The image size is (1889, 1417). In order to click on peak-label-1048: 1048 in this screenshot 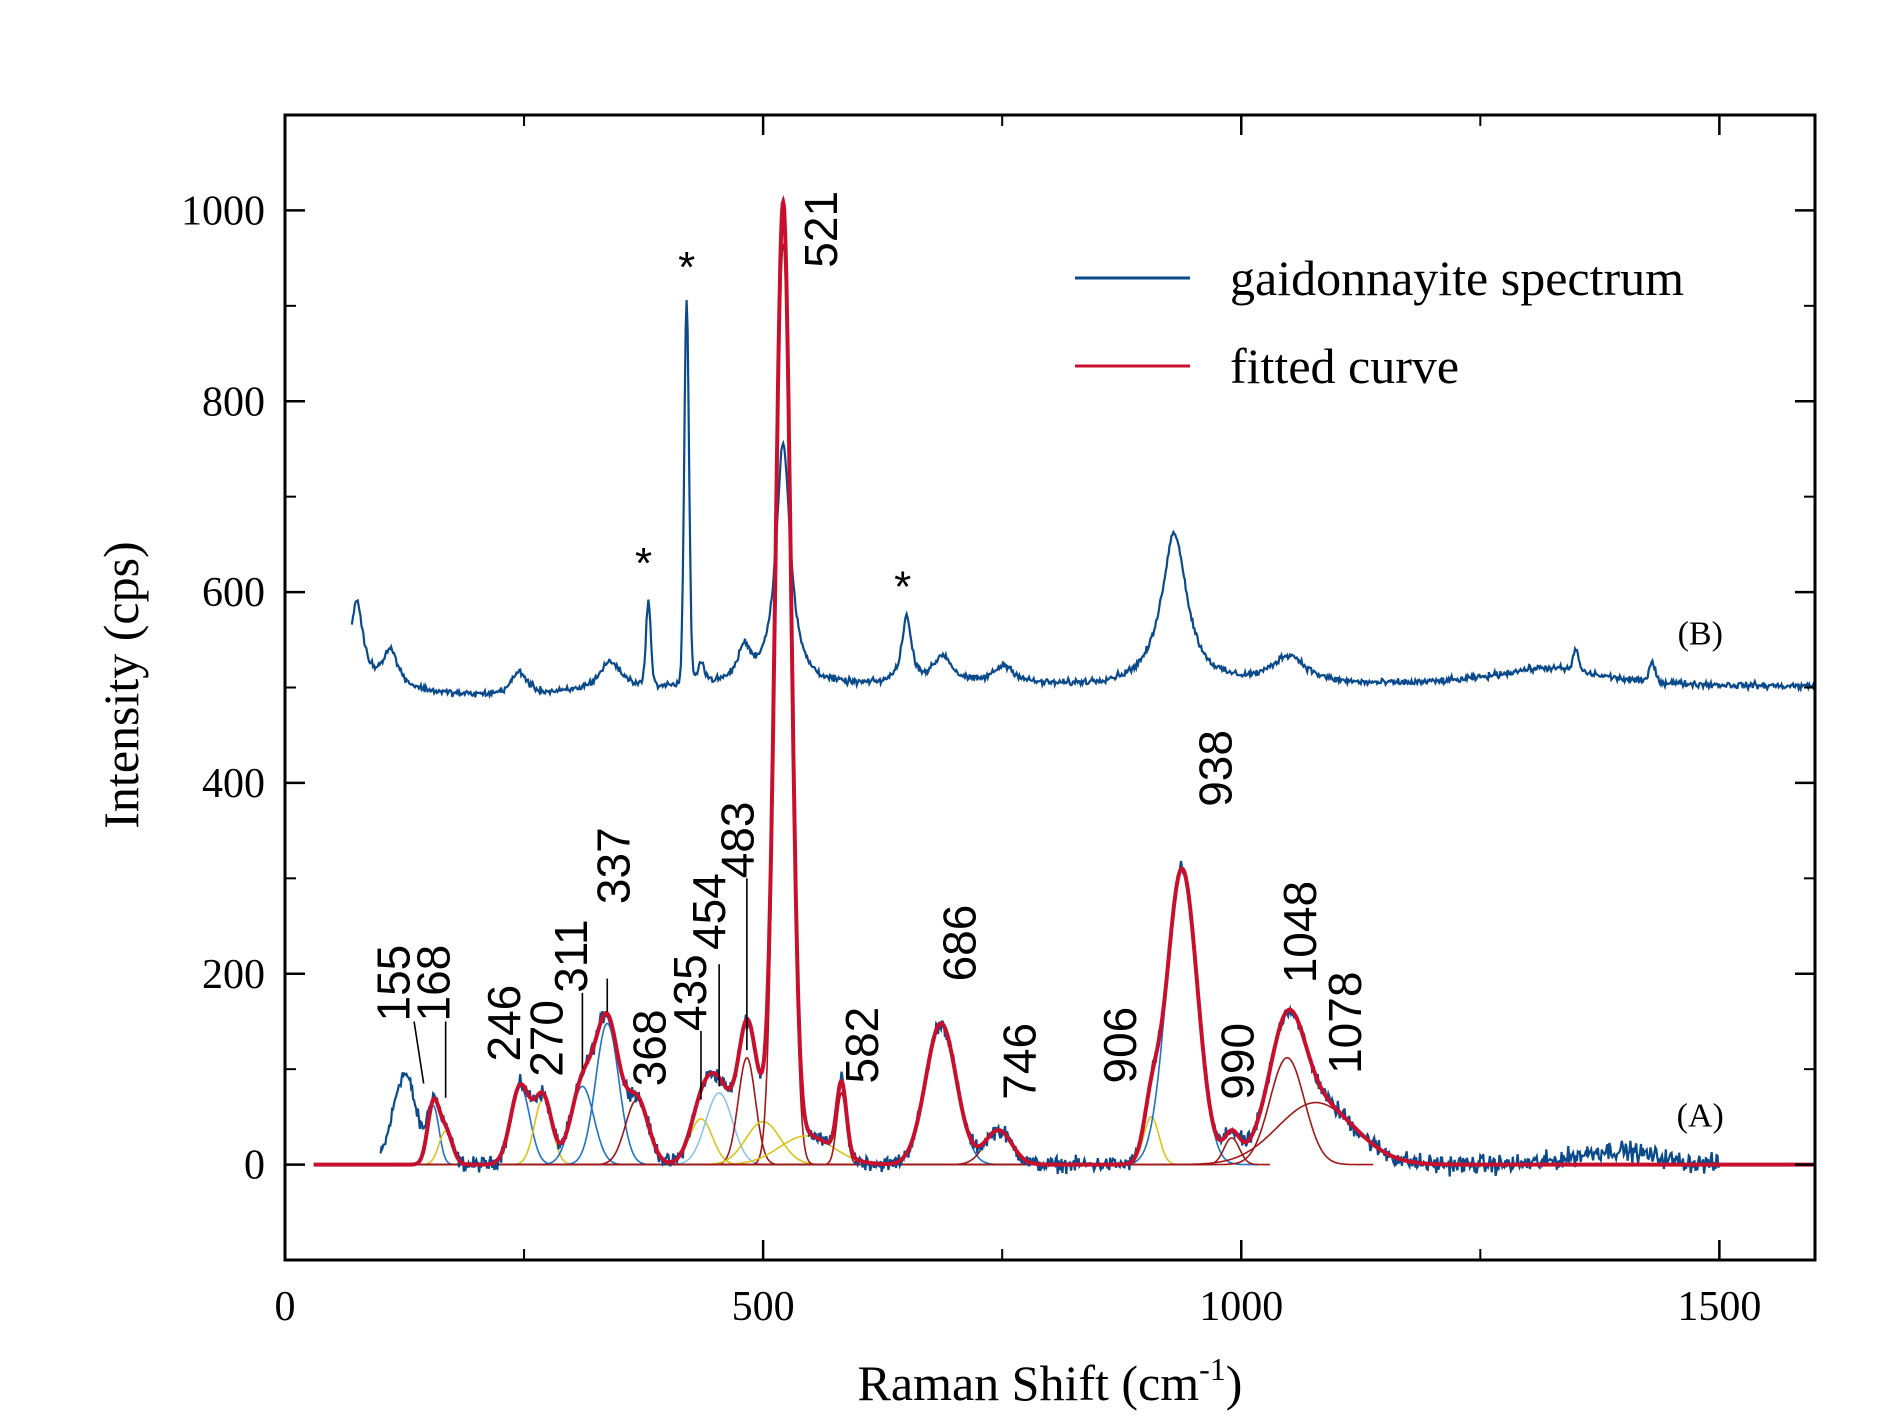, I will do `click(1300, 932)`.